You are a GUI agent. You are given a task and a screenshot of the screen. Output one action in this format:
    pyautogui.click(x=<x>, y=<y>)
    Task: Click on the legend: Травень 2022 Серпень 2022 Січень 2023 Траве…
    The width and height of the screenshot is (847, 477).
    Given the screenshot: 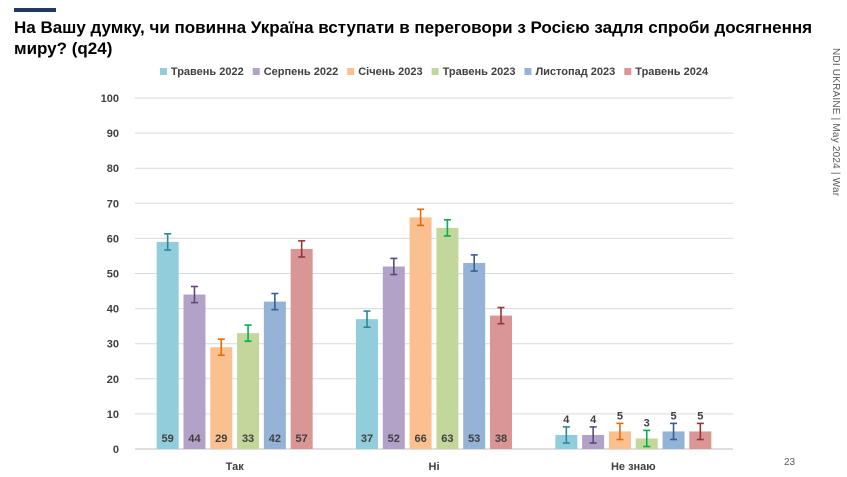 What is the action you would take?
    pyautogui.click(x=434, y=72)
    